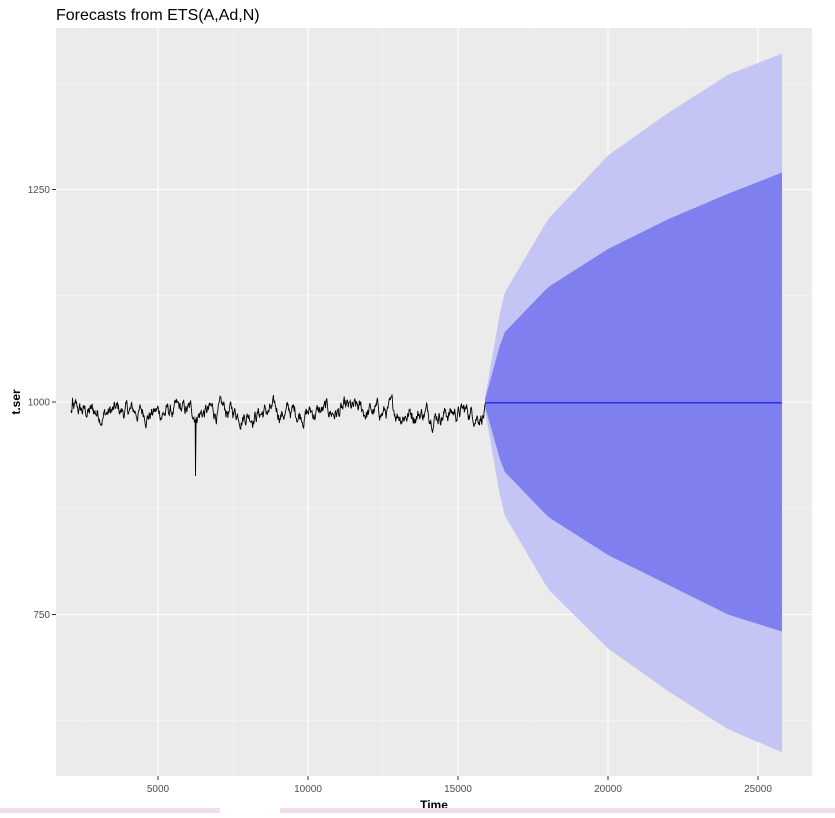  What do you see at coordinates (278, 435) in the screenshot?
I see `observed-series-line` at bounding box center [278, 435].